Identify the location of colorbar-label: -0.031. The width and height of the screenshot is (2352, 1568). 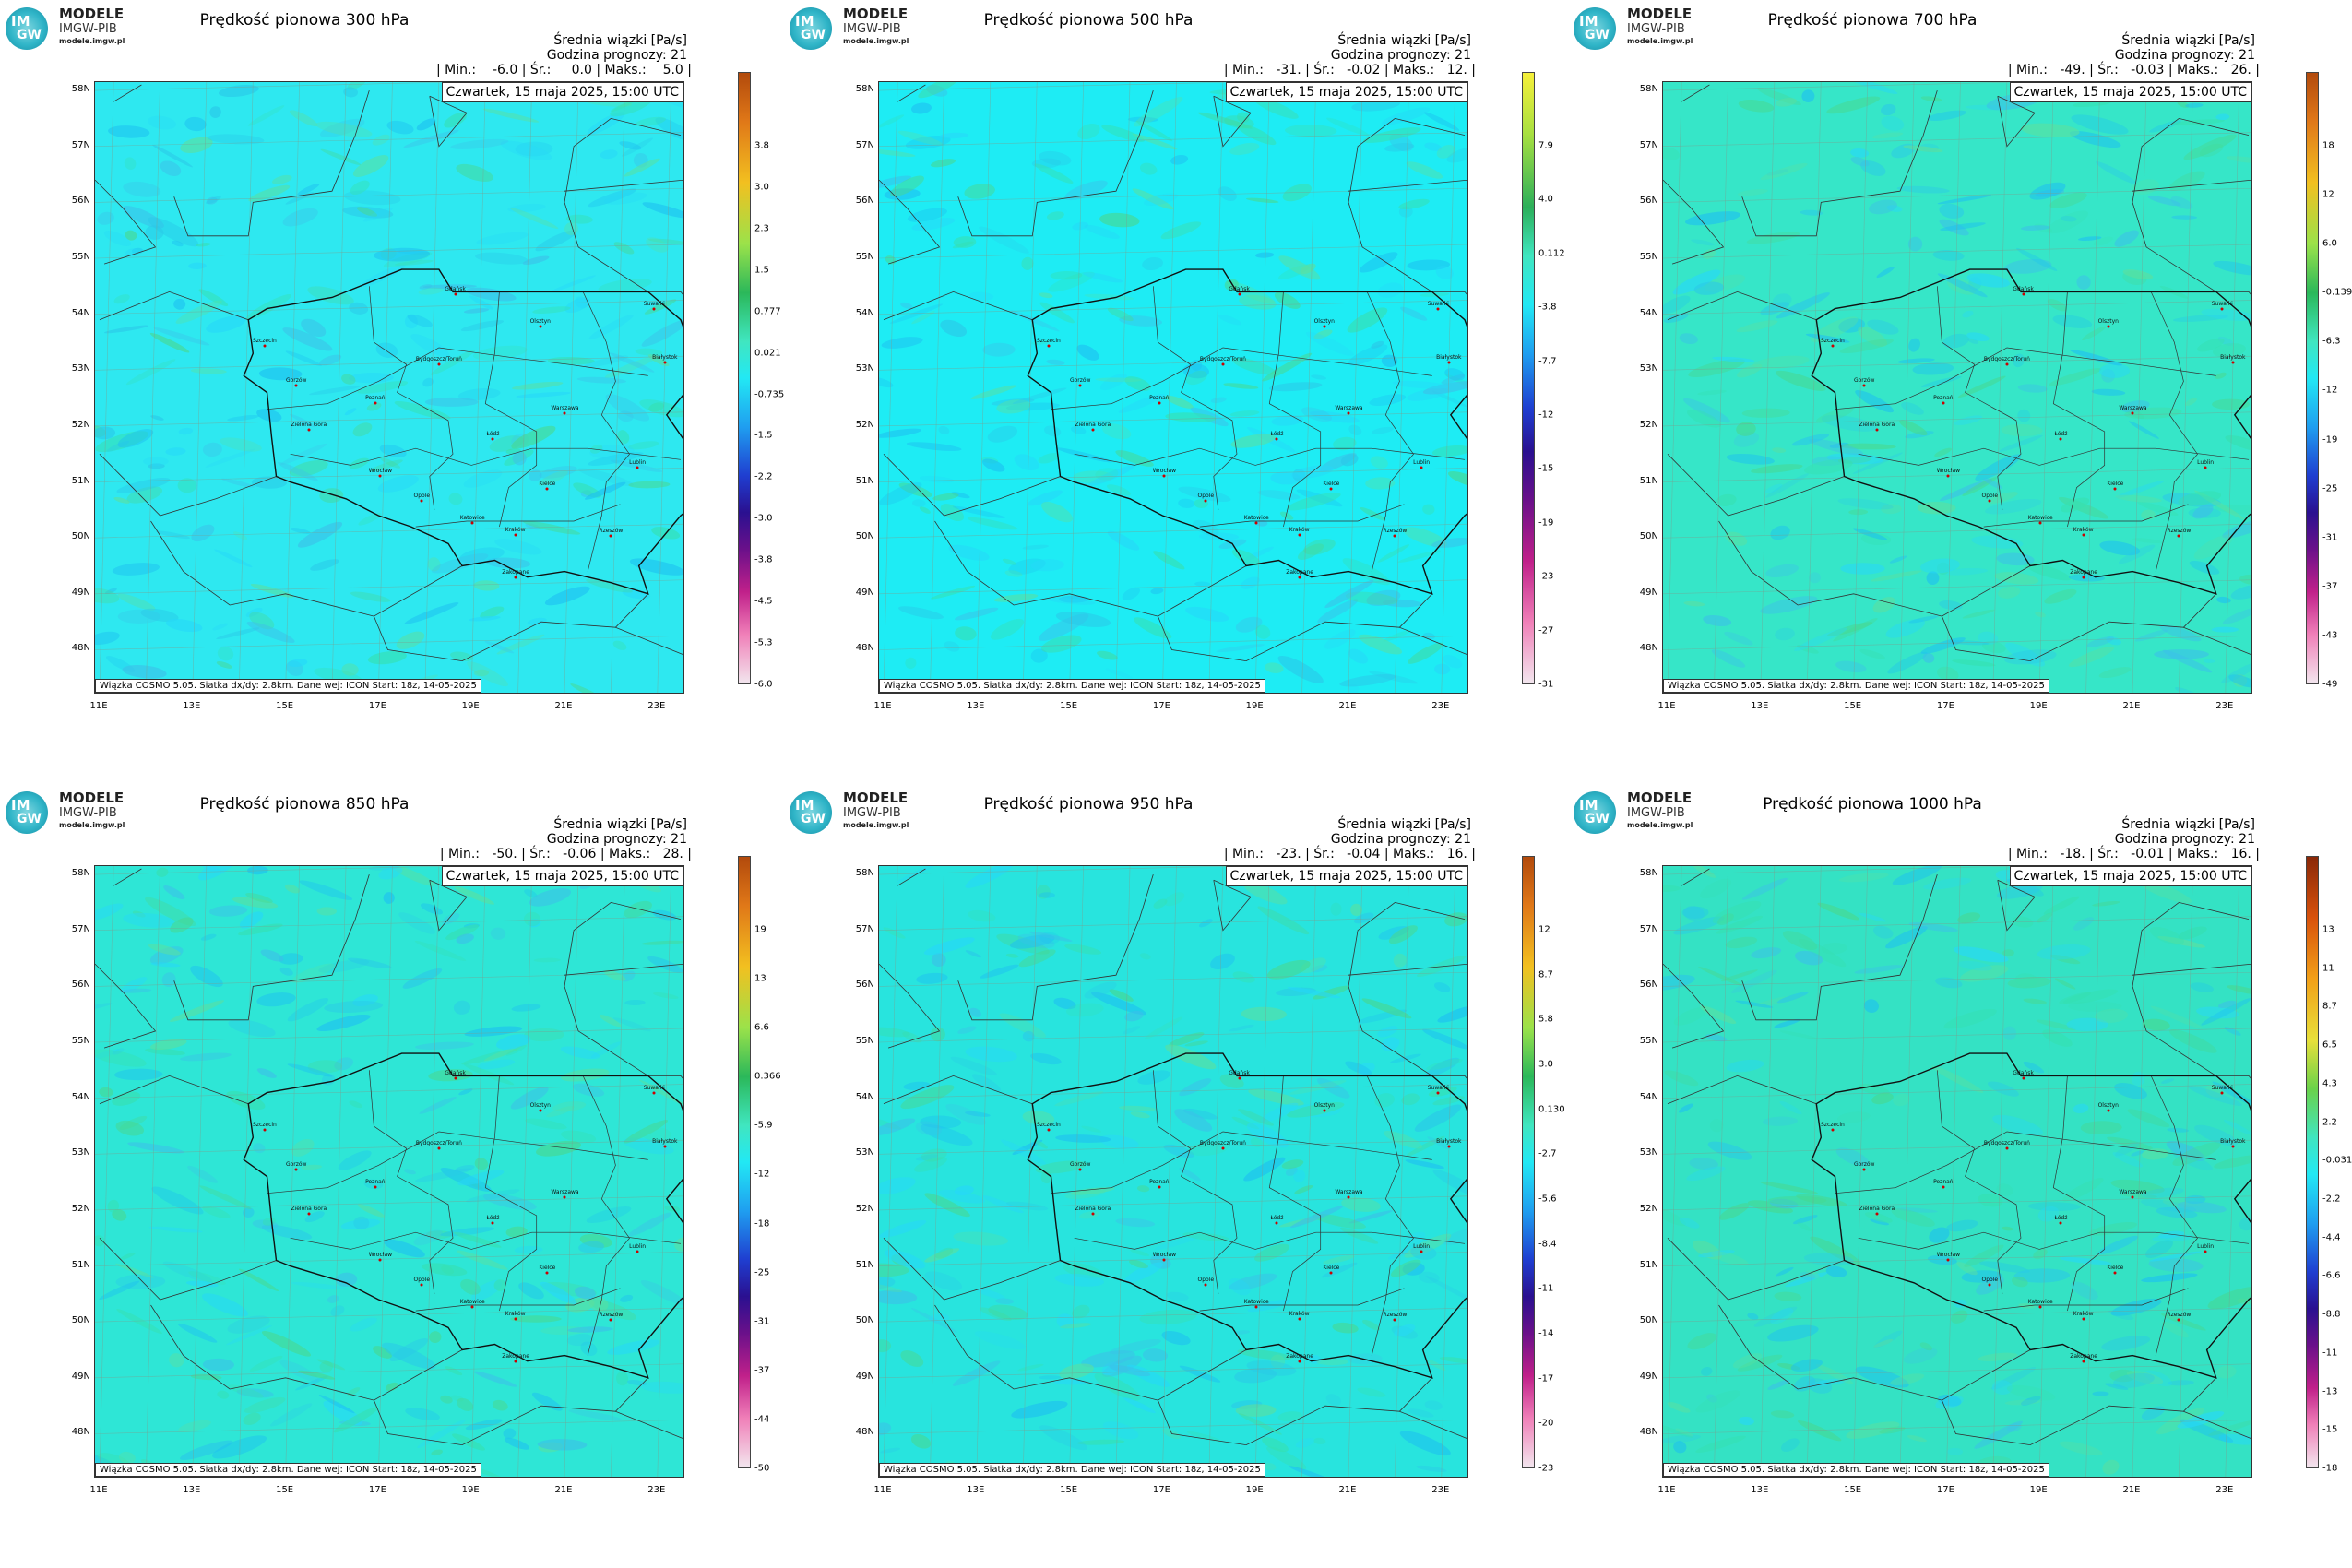
(2337, 1160).